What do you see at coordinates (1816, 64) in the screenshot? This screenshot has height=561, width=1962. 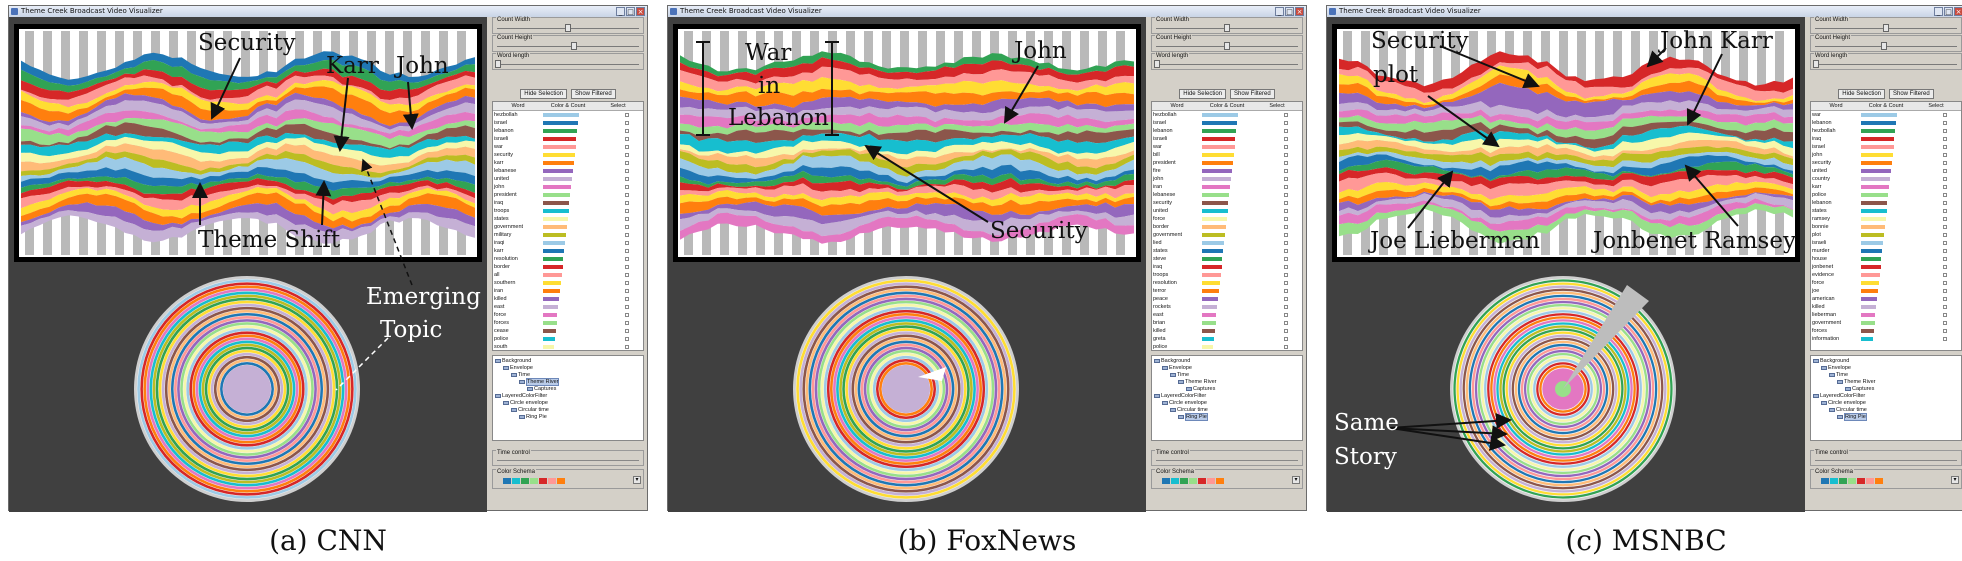 I see `word-length-slider-thumb` at bounding box center [1816, 64].